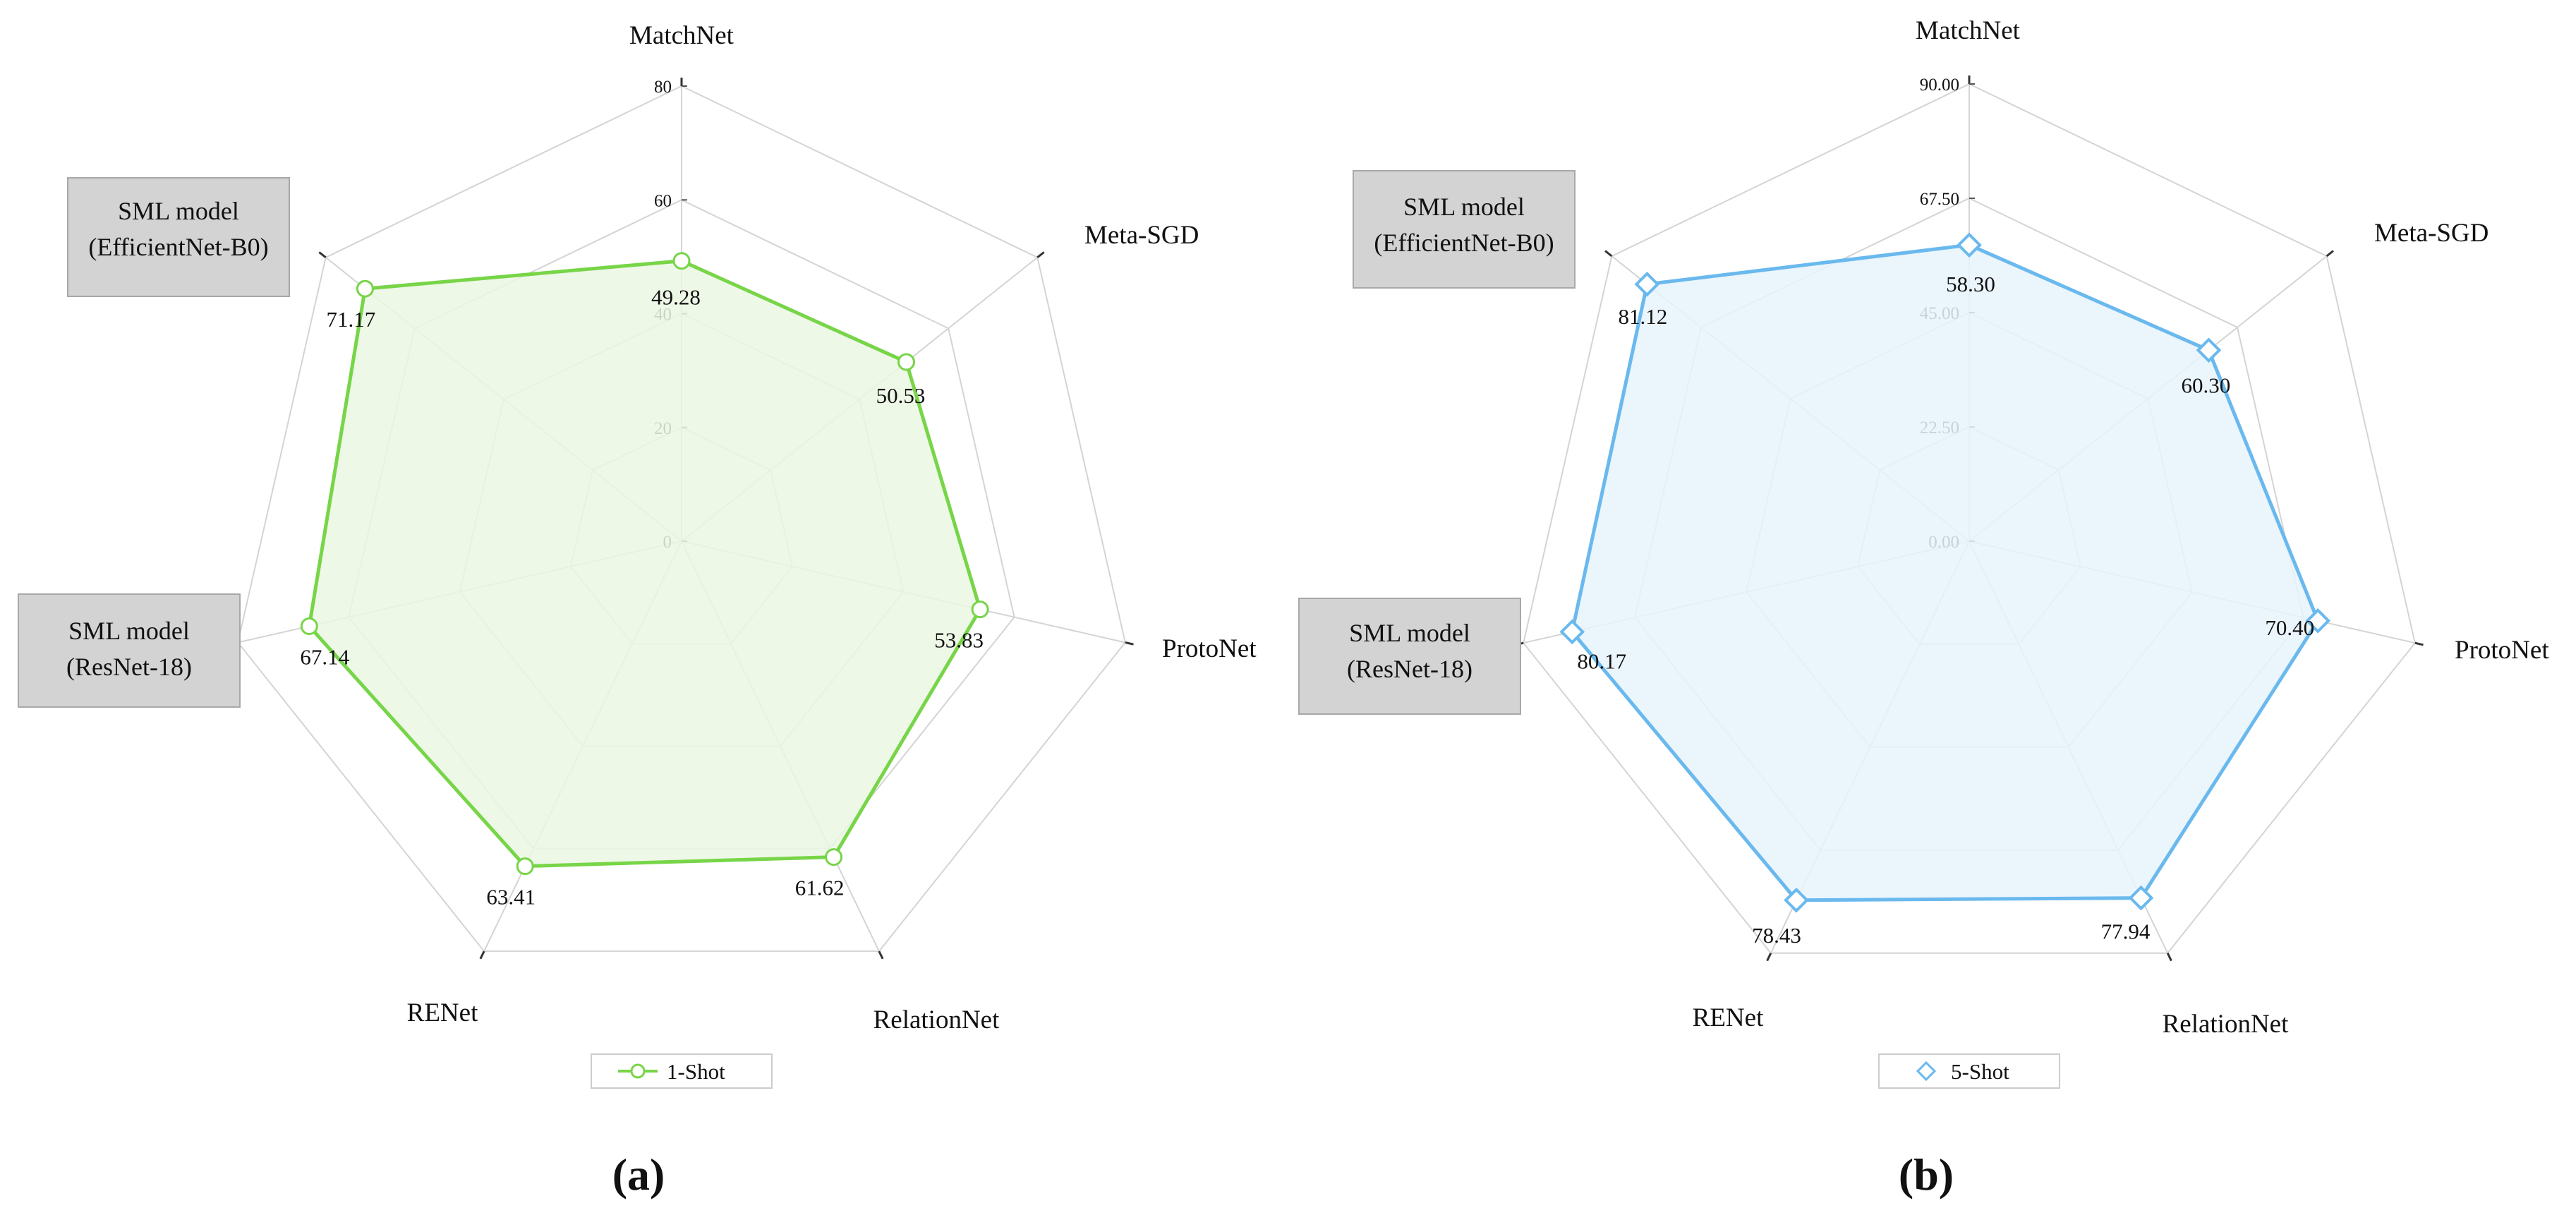 This screenshot has height=1220, width=2576. I want to click on legend-circle-icon, so click(638, 1071).